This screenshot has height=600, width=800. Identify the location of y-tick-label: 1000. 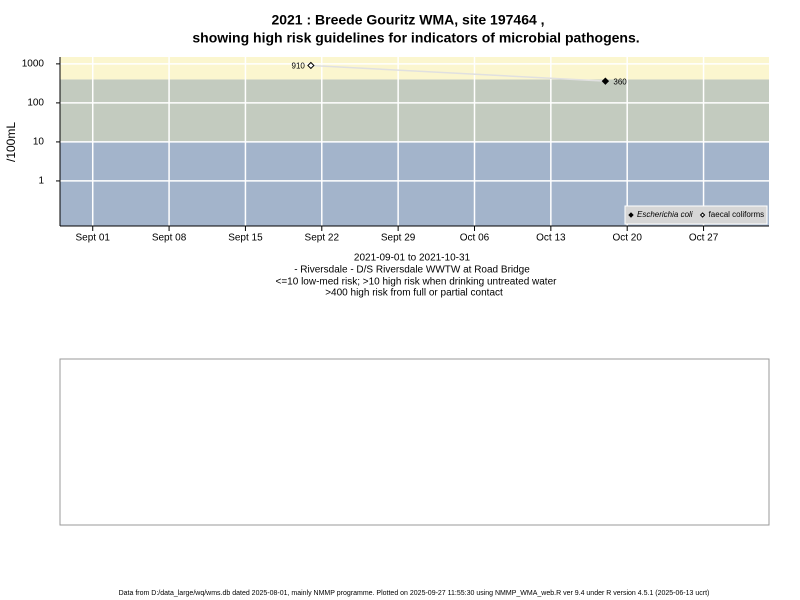
(33, 64).